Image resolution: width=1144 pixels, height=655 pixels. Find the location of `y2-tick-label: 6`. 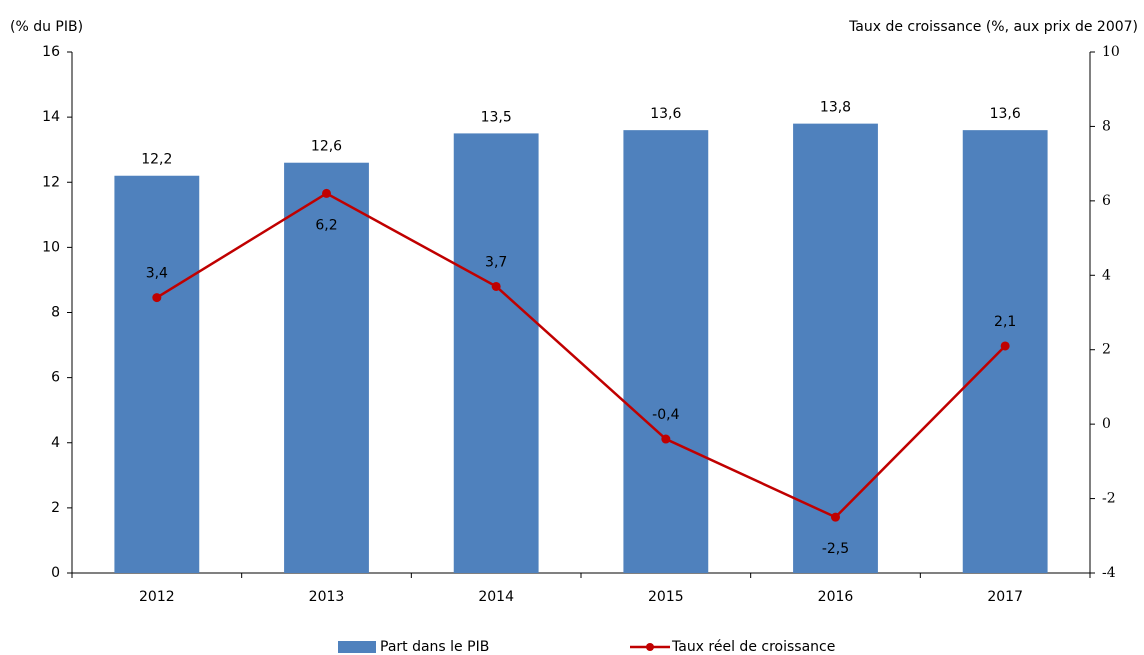

y2-tick-label: 6 is located at coordinates (1106, 201).